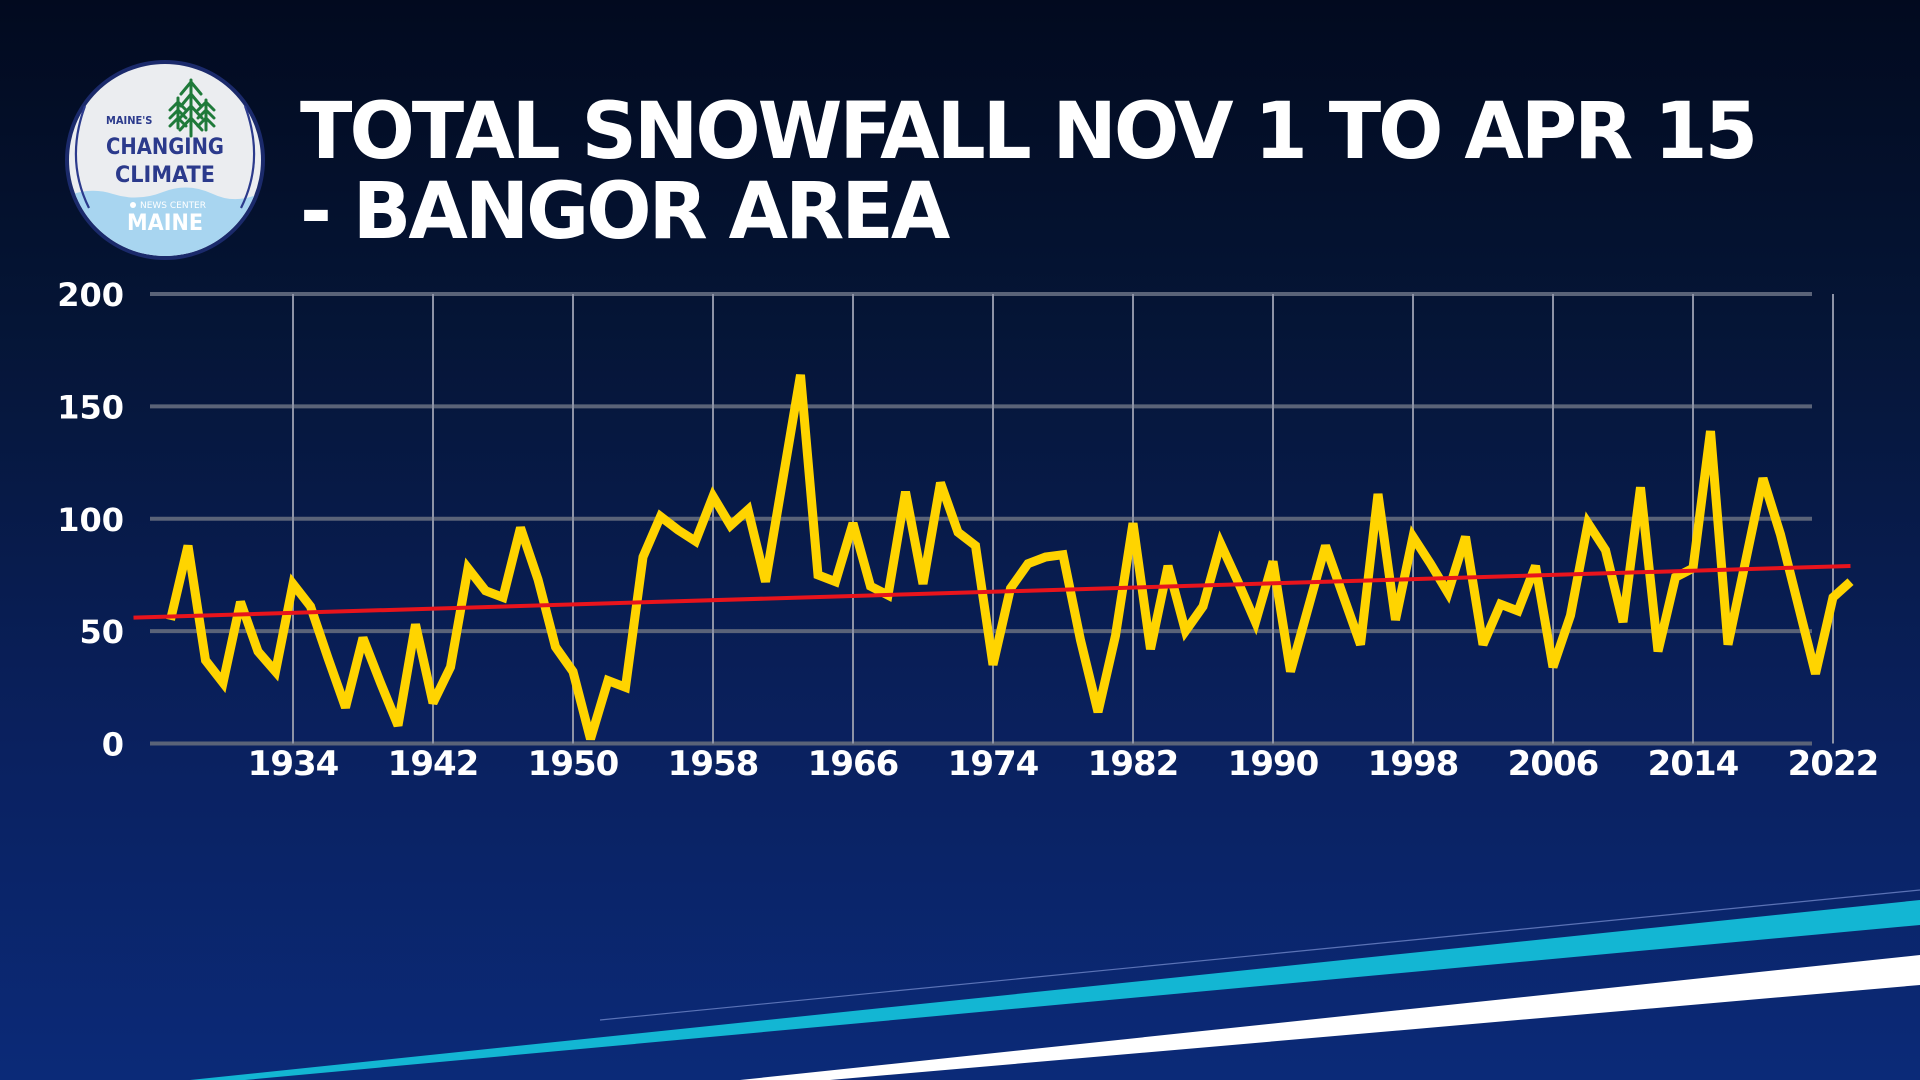  I want to click on peacock-icon, so click(133, 205).